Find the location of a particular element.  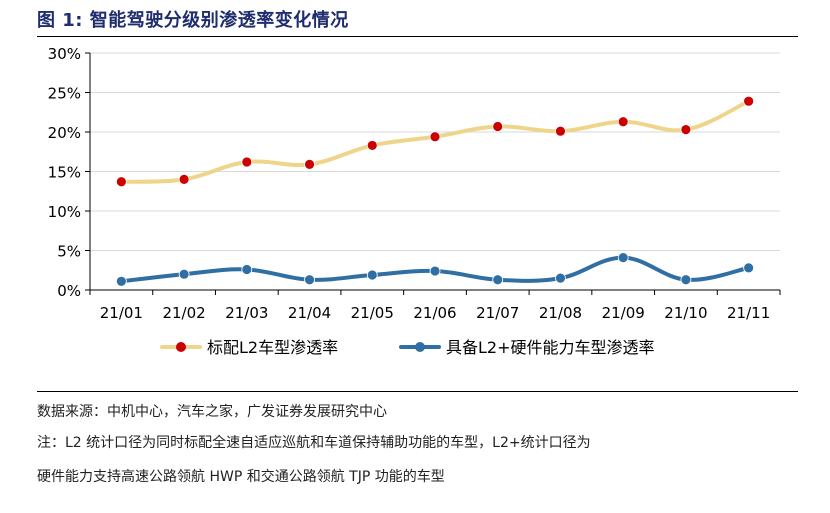

legend-label: 具备L2+硬件能力车型渗透率 is located at coordinates (550, 347).